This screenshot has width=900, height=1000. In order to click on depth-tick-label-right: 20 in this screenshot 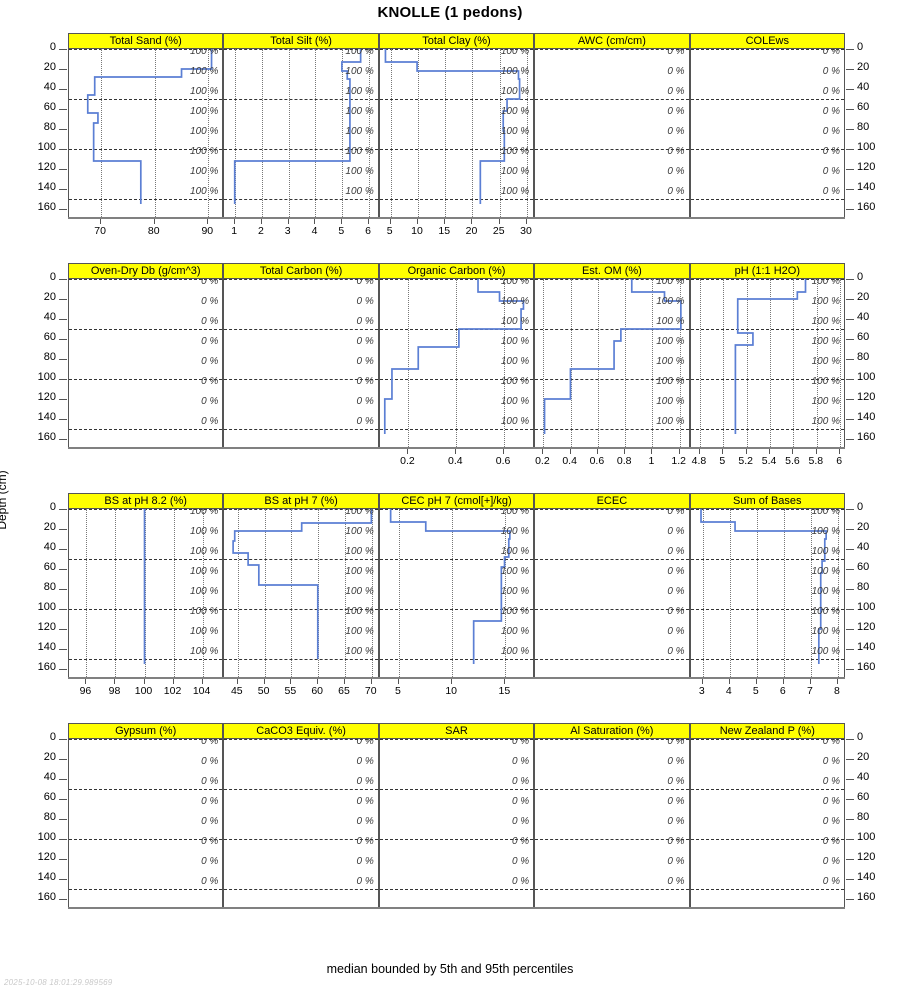, I will do `click(863, 527)`.